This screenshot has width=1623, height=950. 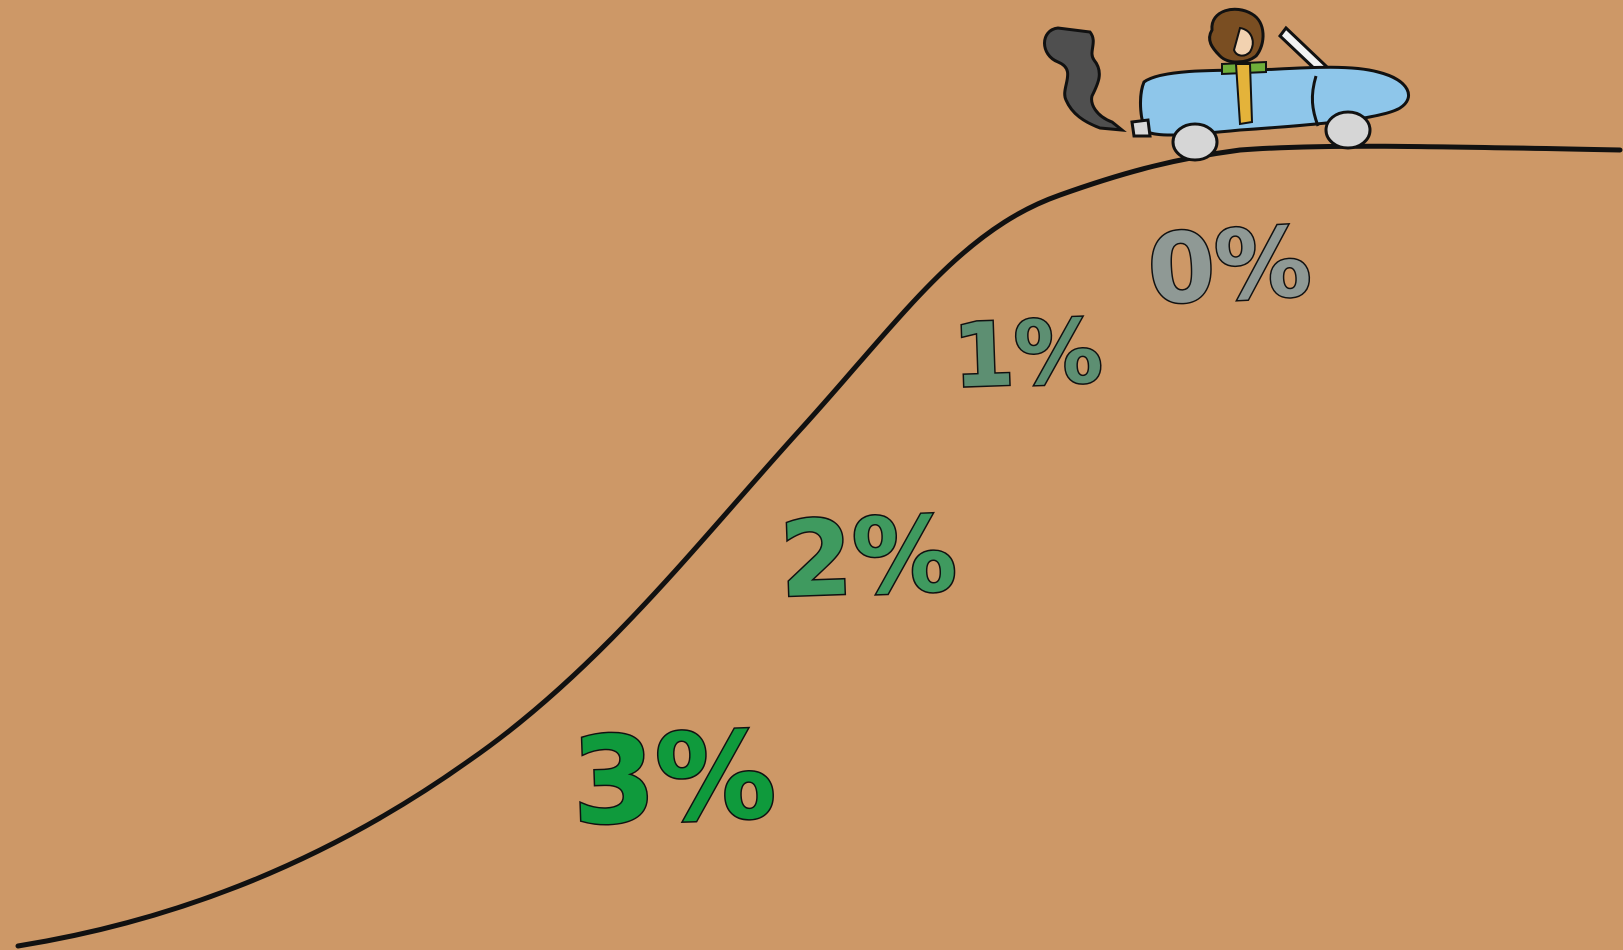 I want to click on rear-wheel-icon, so click(x=1195, y=142).